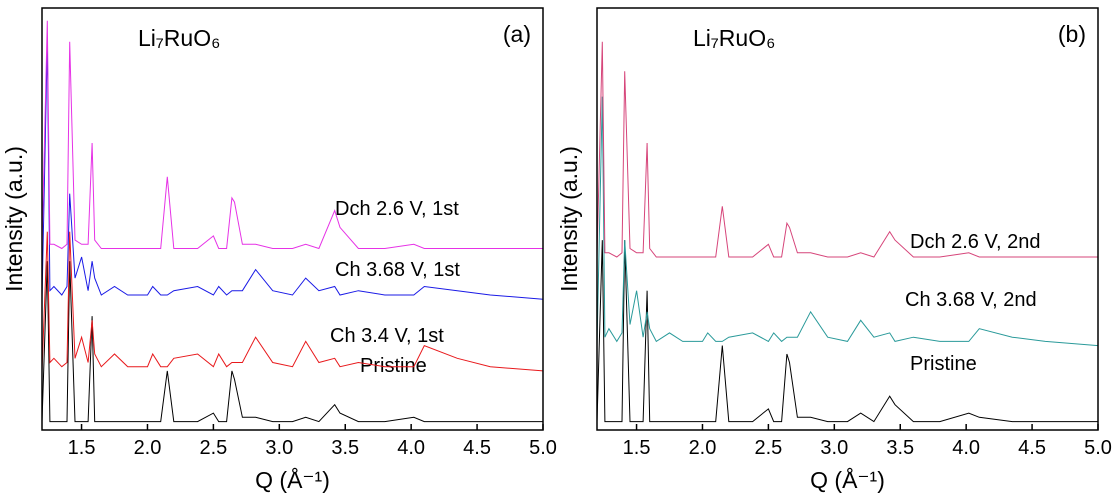  What do you see at coordinates (397, 209) in the screenshot?
I see `series-label: Dch 2.6 V, 1st` at bounding box center [397, 209].